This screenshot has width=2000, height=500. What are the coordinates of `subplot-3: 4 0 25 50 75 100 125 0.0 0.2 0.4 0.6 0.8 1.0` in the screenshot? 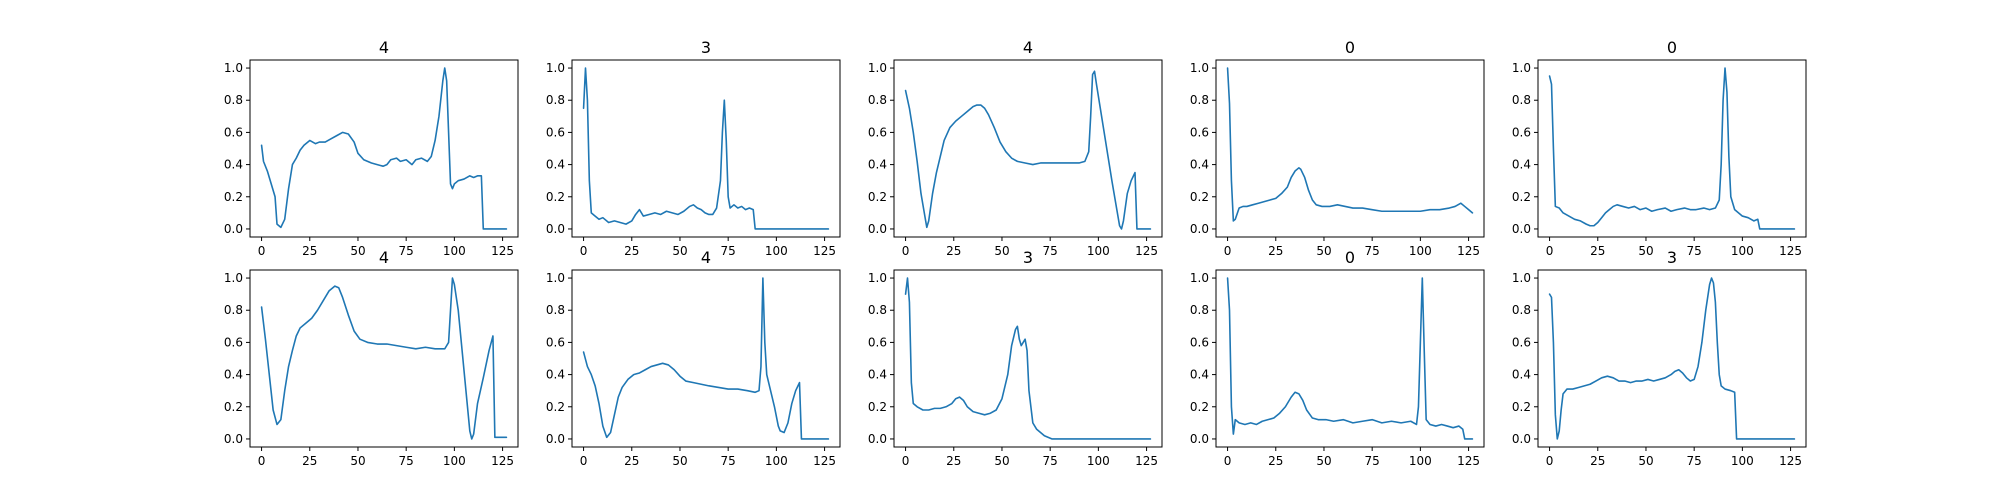 It's located at (1015, 148).